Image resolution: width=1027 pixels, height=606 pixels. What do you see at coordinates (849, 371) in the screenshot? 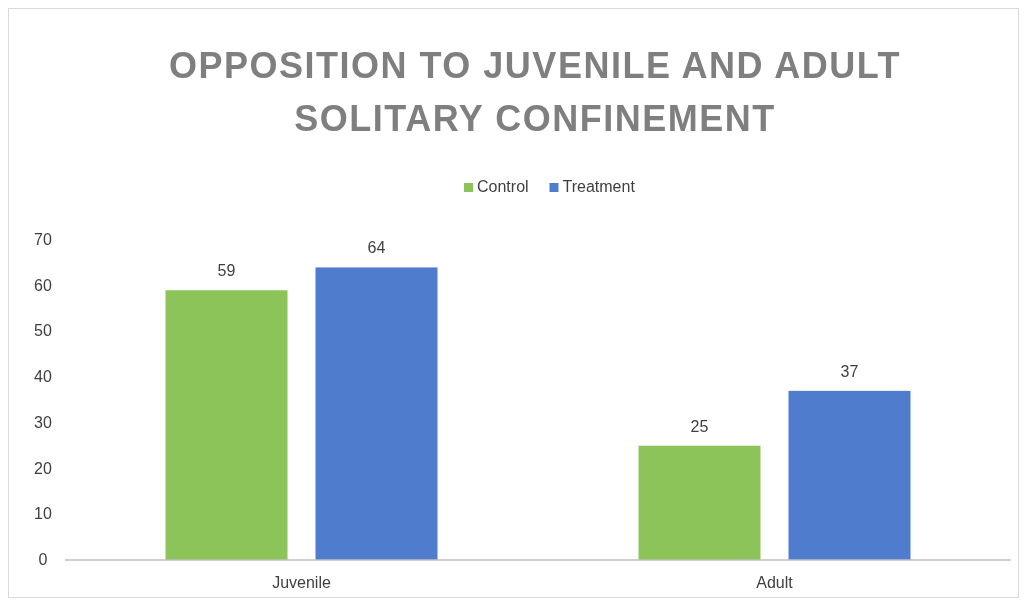
I see `data-label: 37` at bounding box center [849, 371].